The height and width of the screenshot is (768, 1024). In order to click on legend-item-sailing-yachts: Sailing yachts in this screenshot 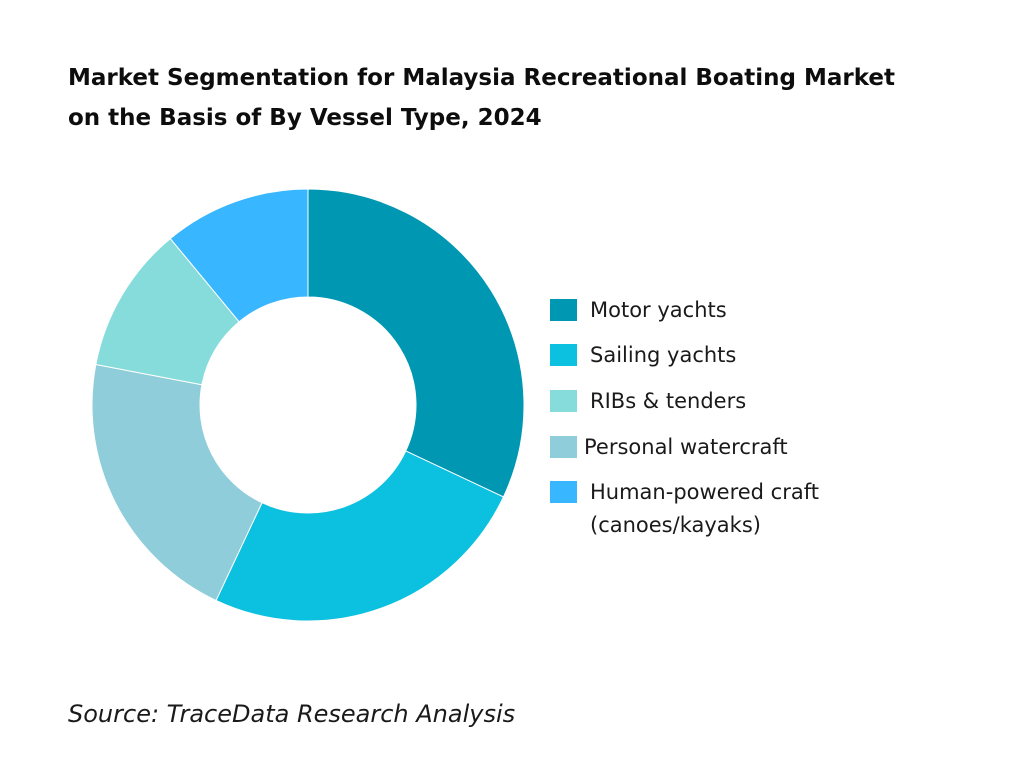, I will do `click(710, 356)`.